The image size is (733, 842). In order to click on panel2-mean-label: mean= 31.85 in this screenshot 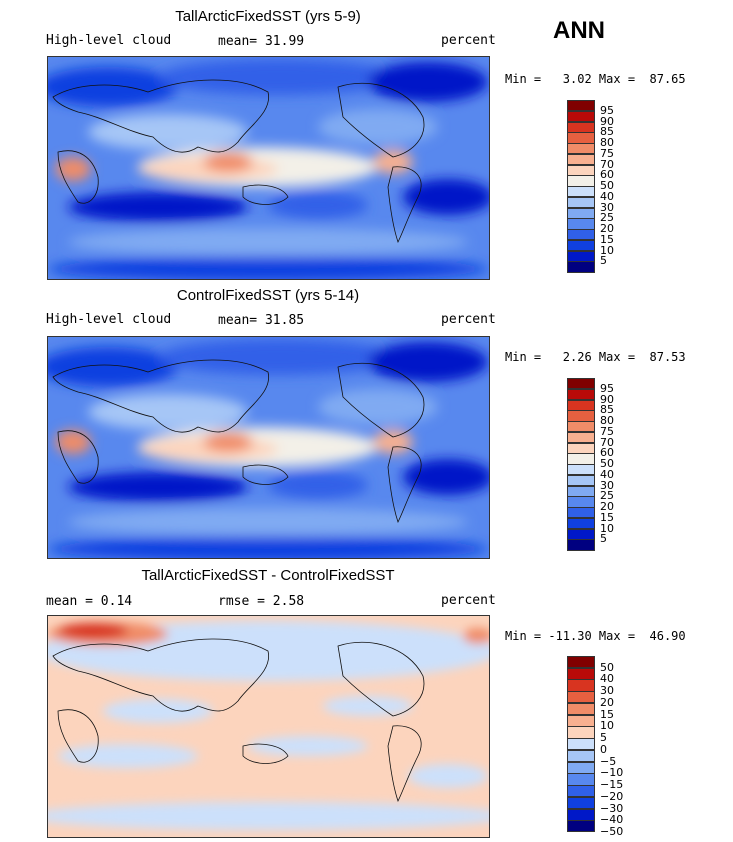, I will do `click(261, 320)`.